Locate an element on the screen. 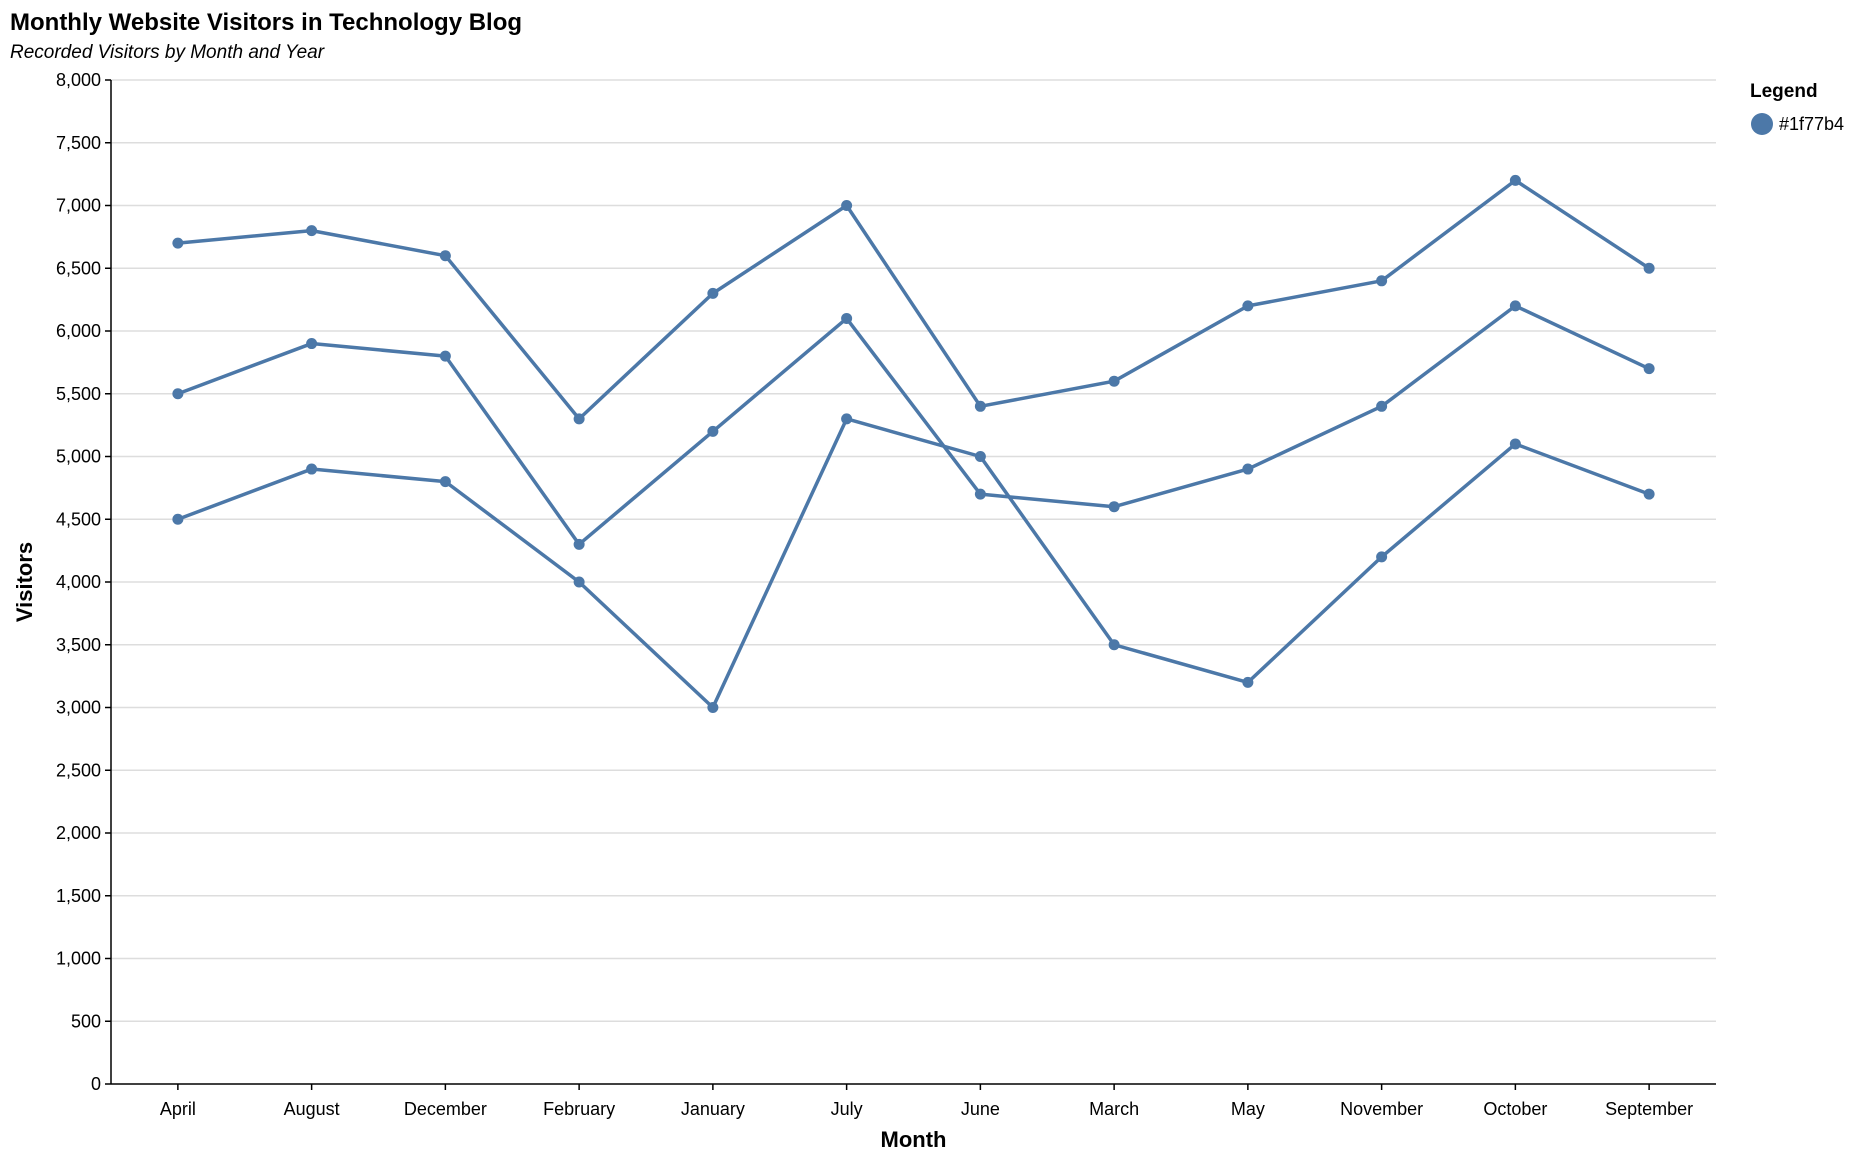 The width and height of the screenshot is (1862, 1154). x-tick-label: May is located at coordinates (1248, 1109).